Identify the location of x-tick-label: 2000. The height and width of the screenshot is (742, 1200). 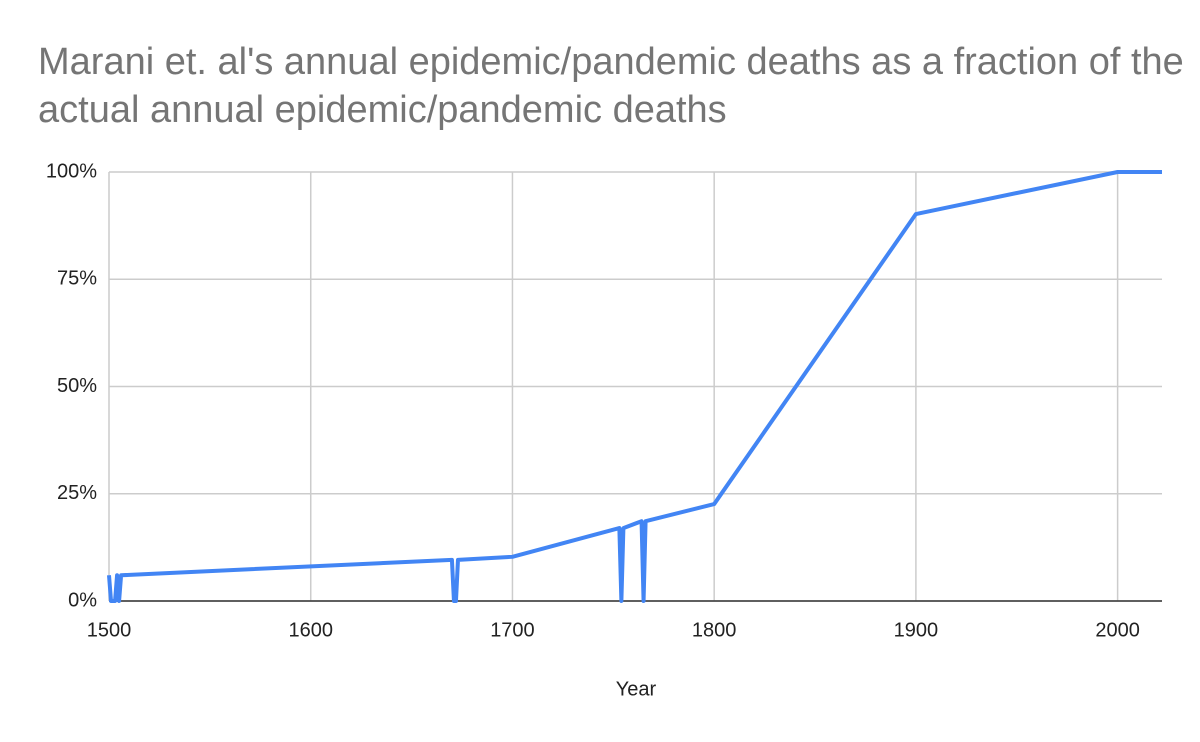
(1117, 630).